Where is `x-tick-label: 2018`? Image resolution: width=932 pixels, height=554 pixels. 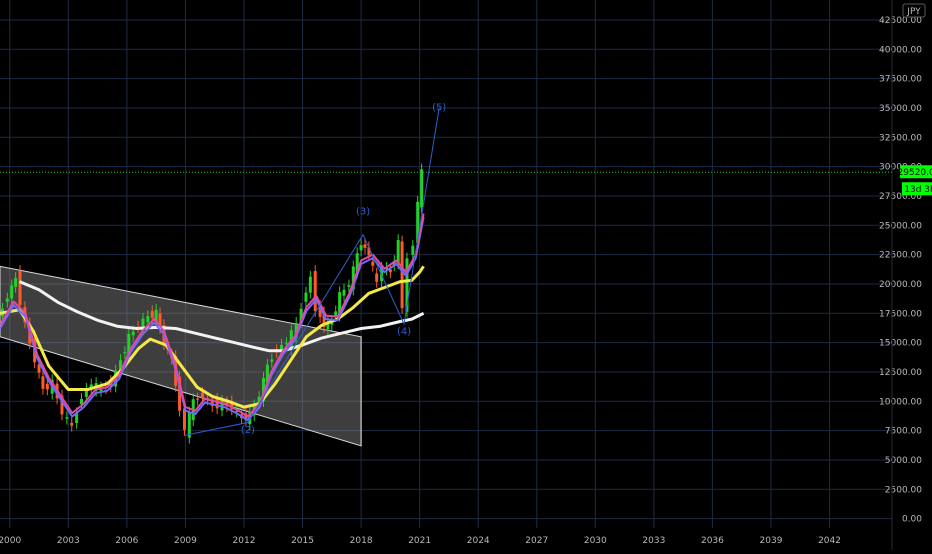 x-tick-label: 2018 is located at coordinates (361, 541).